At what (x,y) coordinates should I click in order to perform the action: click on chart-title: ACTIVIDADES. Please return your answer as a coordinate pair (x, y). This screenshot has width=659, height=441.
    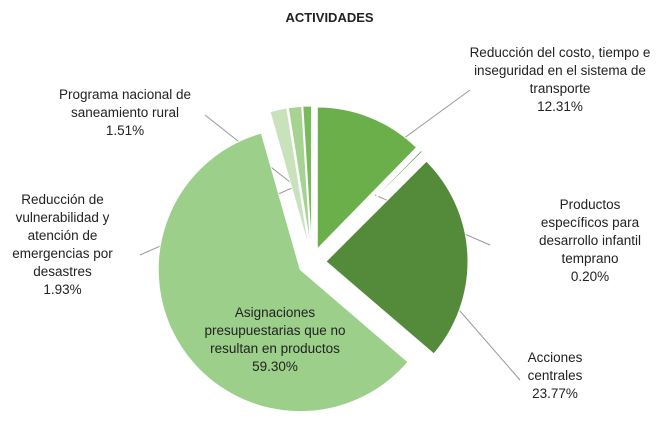
    Looking at the image, I should click on (329, 17).